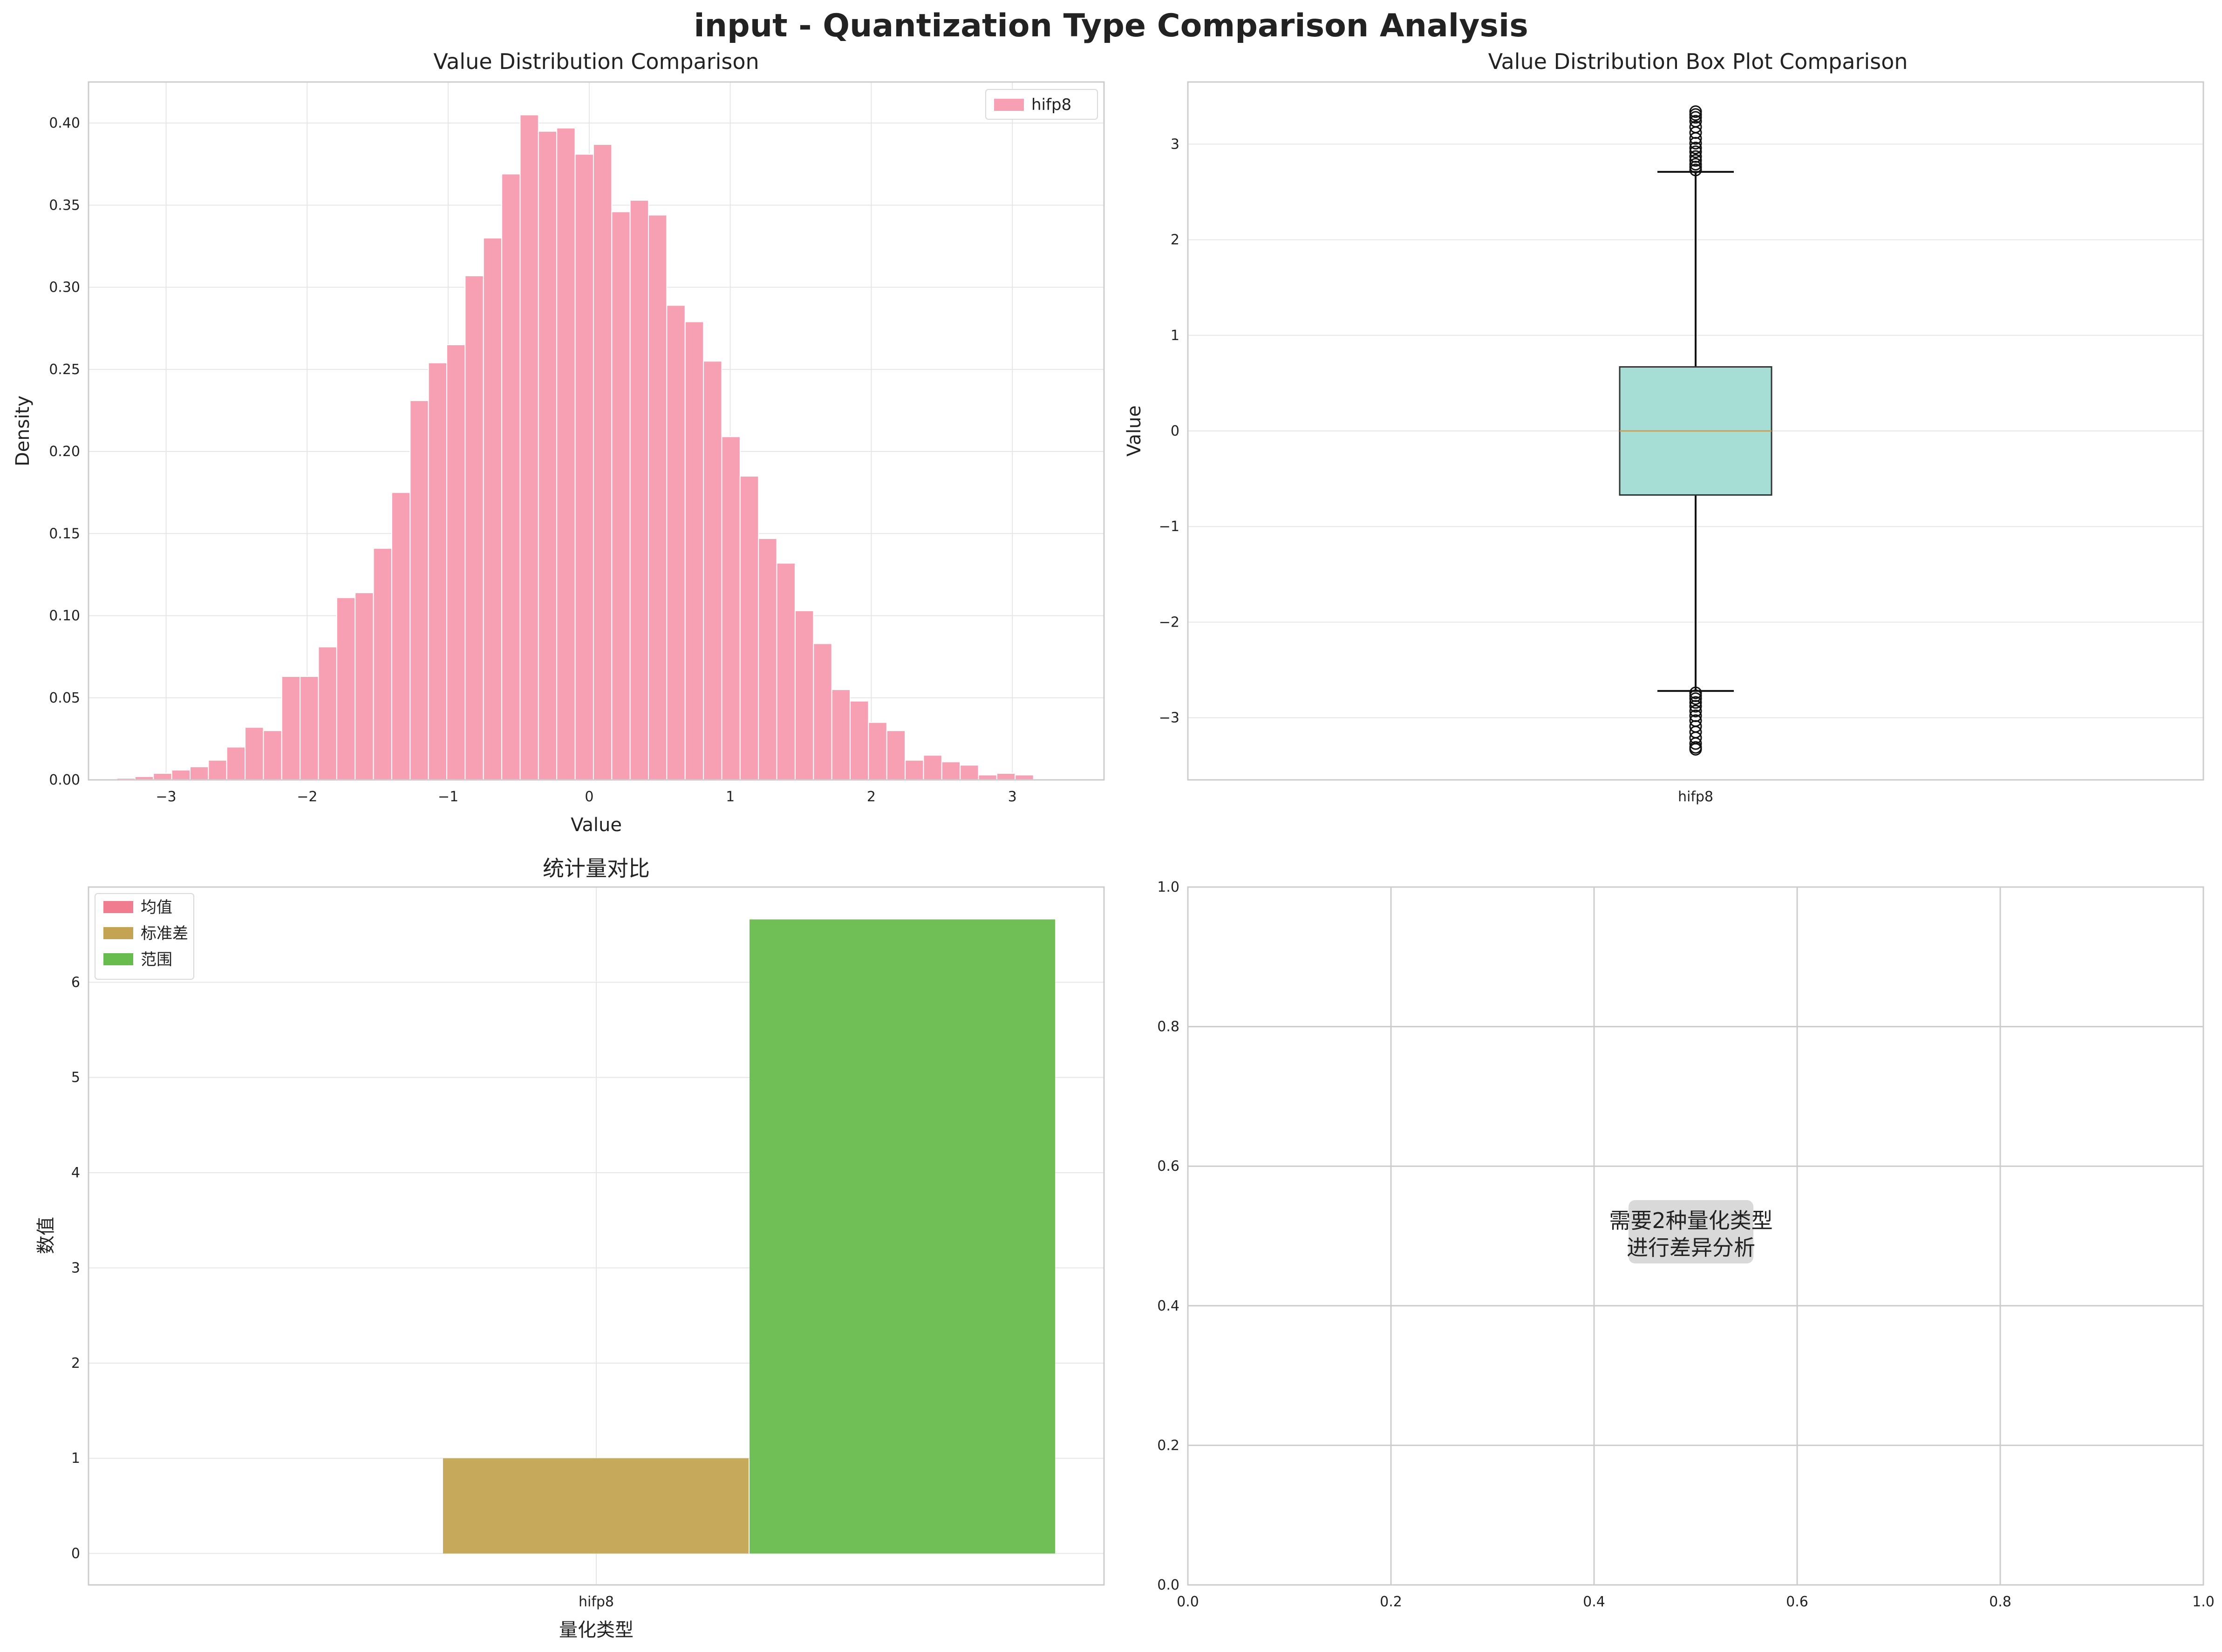  What do you see at coordinates (1168, 1306) in the screenshot?
I see `y-tick-label: 0.4` at bounding box center [1168, 1306].